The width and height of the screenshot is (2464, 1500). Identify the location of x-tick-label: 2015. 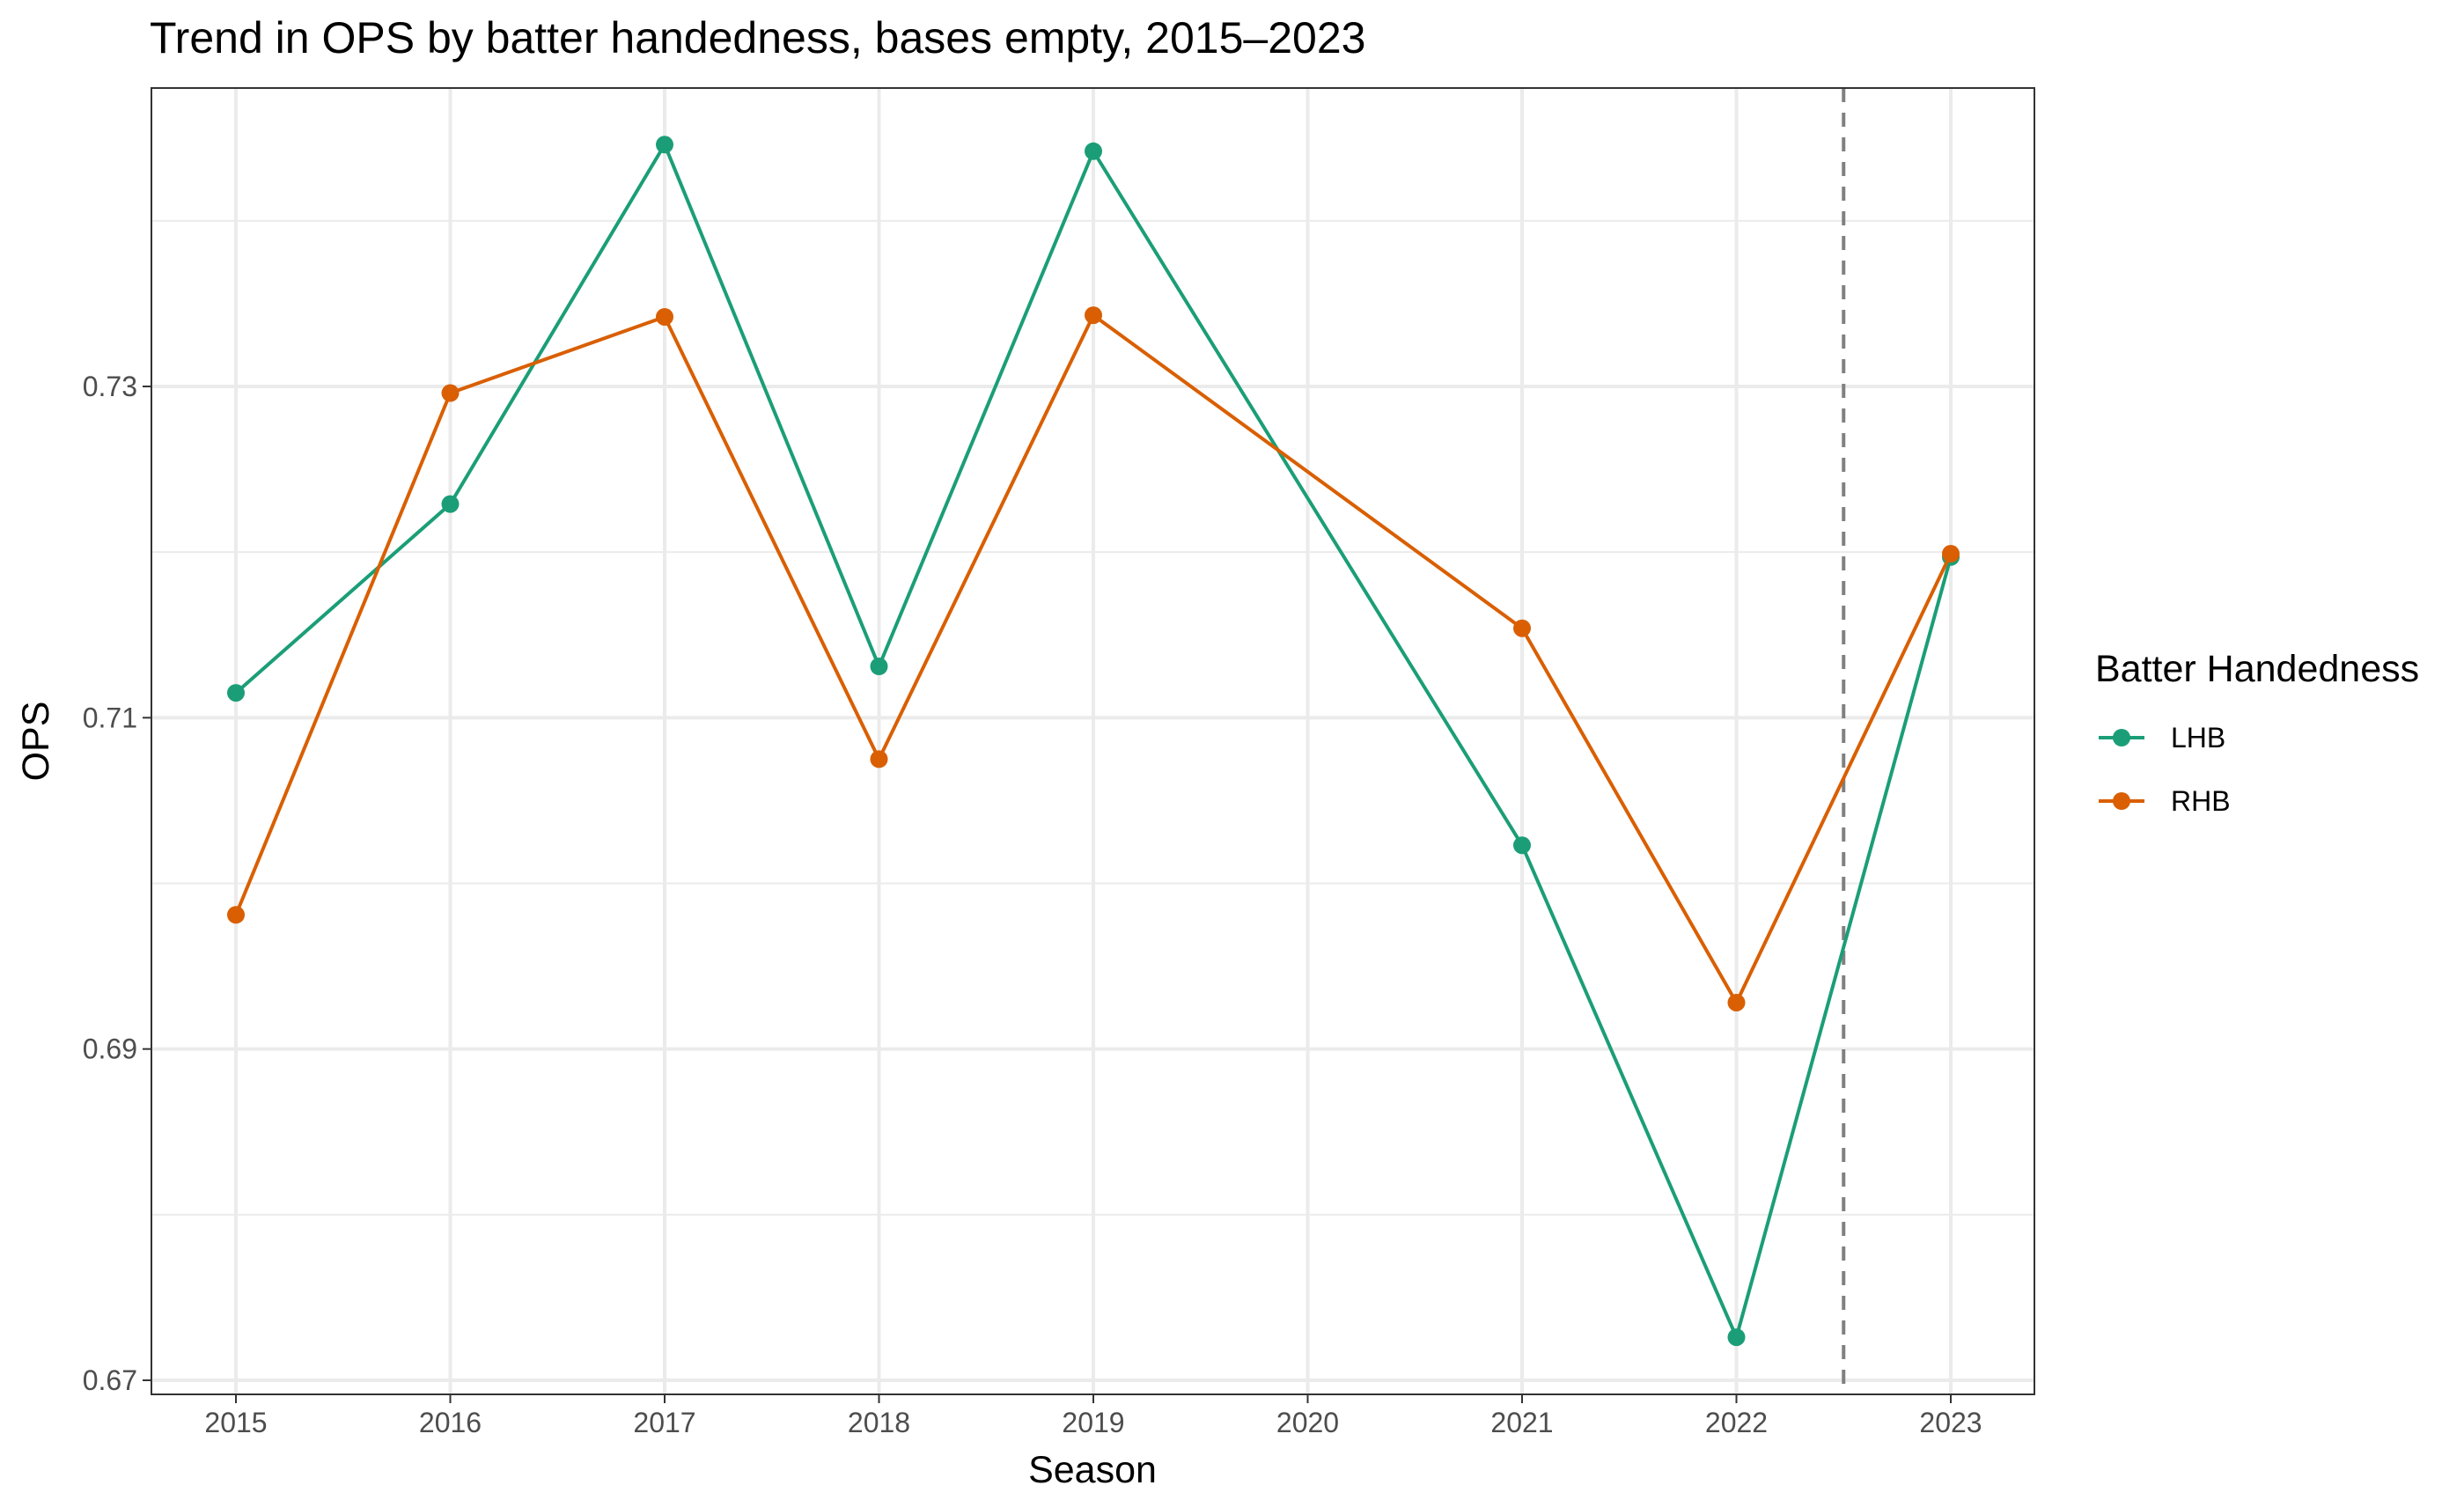
(235, 1422).